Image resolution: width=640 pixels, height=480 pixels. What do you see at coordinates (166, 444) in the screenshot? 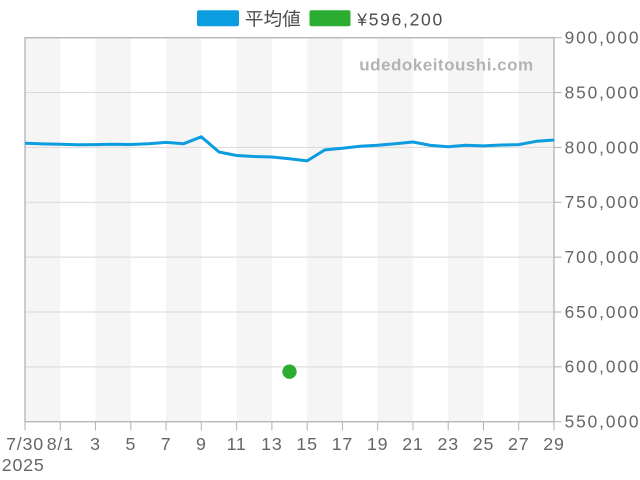
I see `svg-text: 7` at bounding box center [166, 444].